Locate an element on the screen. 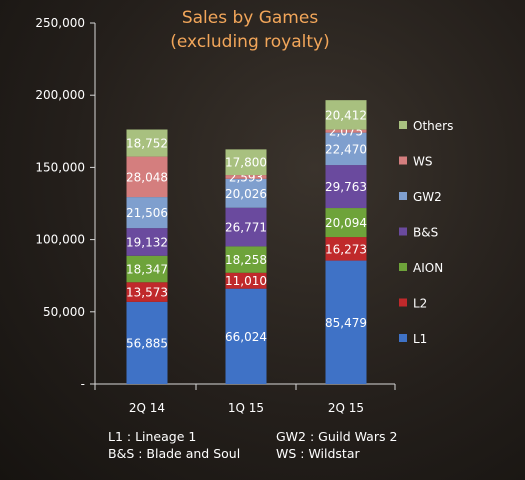 Image resolution: width=525 pixels, height=480 pixels. chart-title-line-1: Sales by Games is located at coordinates (250, 18).